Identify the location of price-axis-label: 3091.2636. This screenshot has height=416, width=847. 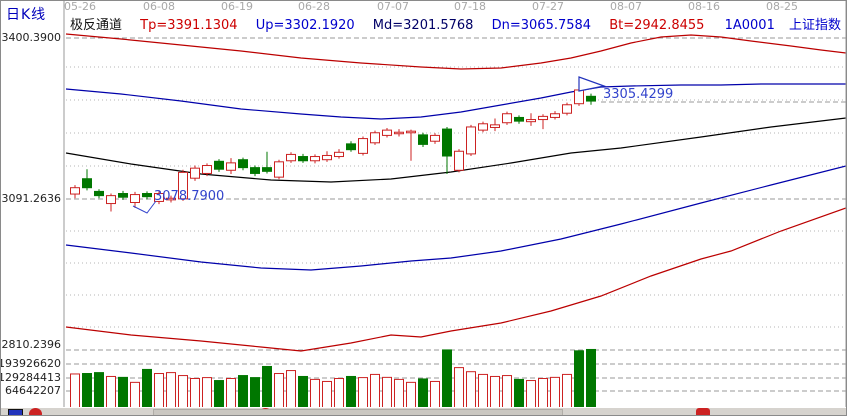
(32, 198).